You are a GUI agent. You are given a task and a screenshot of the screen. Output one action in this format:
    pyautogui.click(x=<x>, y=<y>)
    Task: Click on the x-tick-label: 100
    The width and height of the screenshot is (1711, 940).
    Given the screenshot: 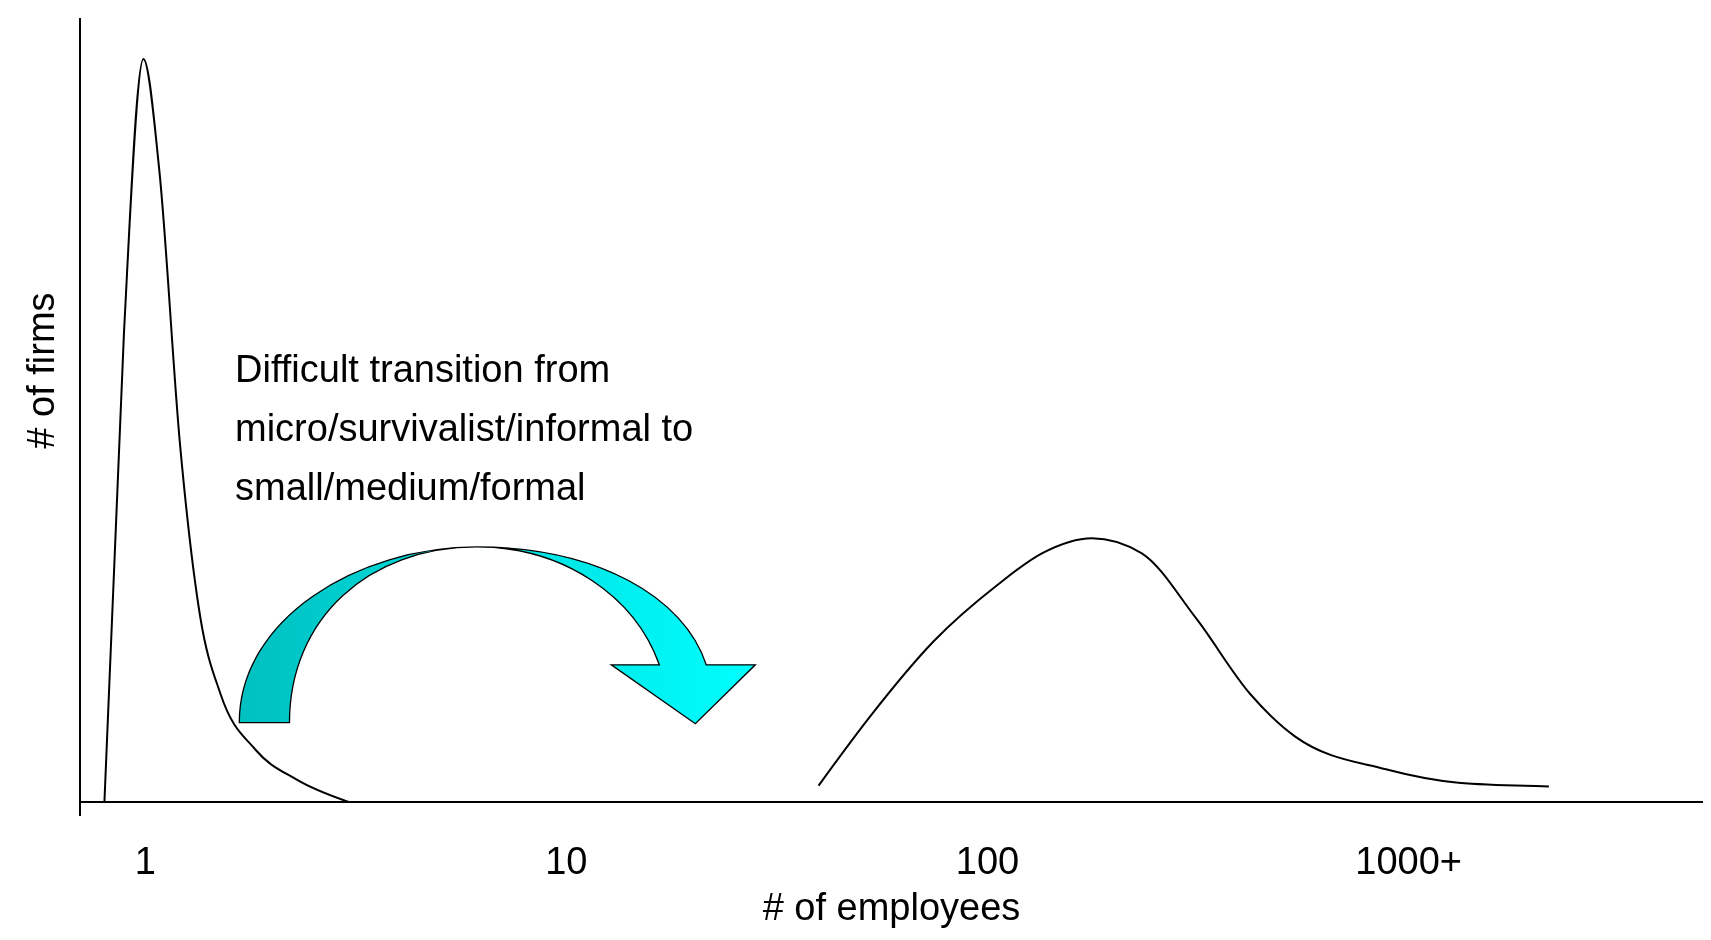 What is the action you would take?
    pyautogui.click(x=987, y=861)
    